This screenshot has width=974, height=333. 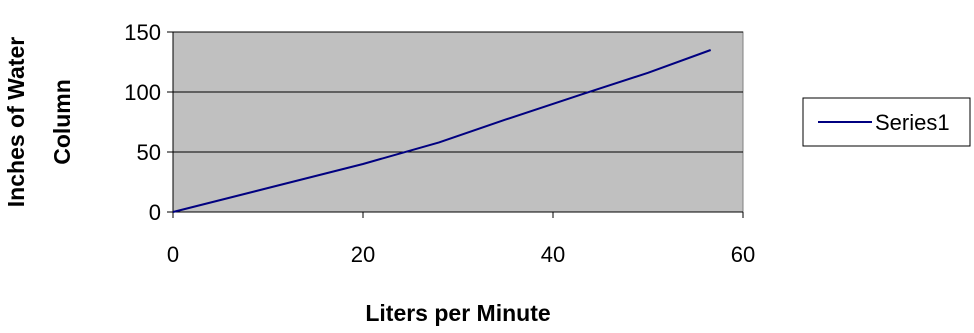 I want to click on x-tick-label-60: 60, so click(x=743, y=254).